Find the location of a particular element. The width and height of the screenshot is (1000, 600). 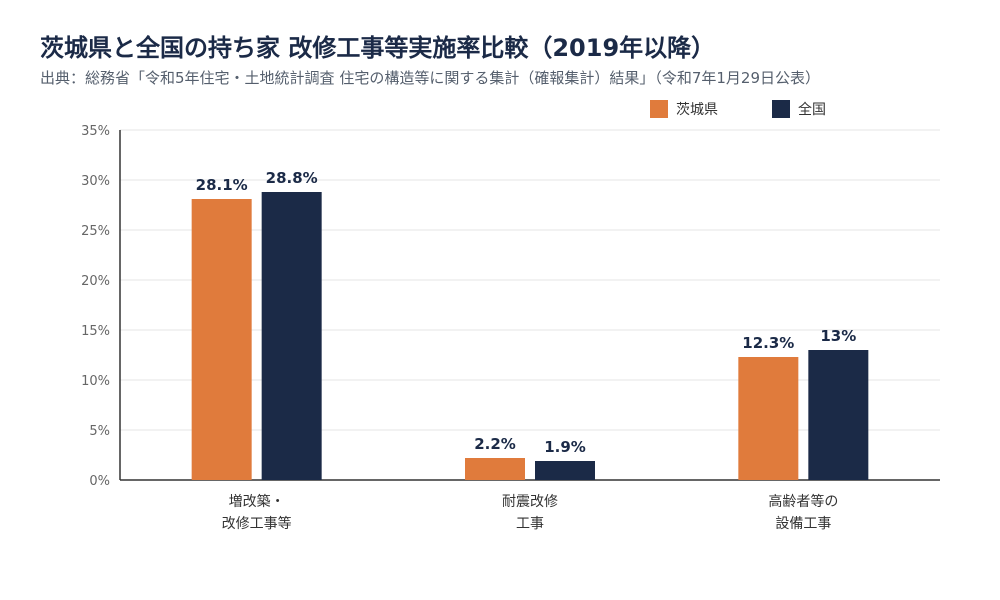

data-label: 12.3% is located at coordinates (768, 343).